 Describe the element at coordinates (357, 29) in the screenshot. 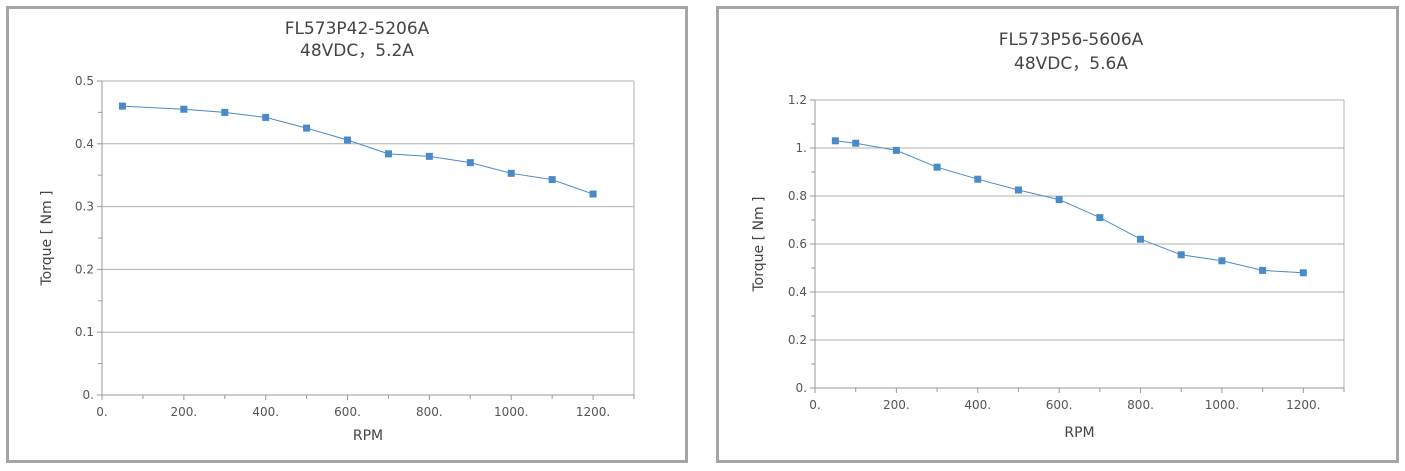

I see `chart-title: FL573P42-5206A` at that location.